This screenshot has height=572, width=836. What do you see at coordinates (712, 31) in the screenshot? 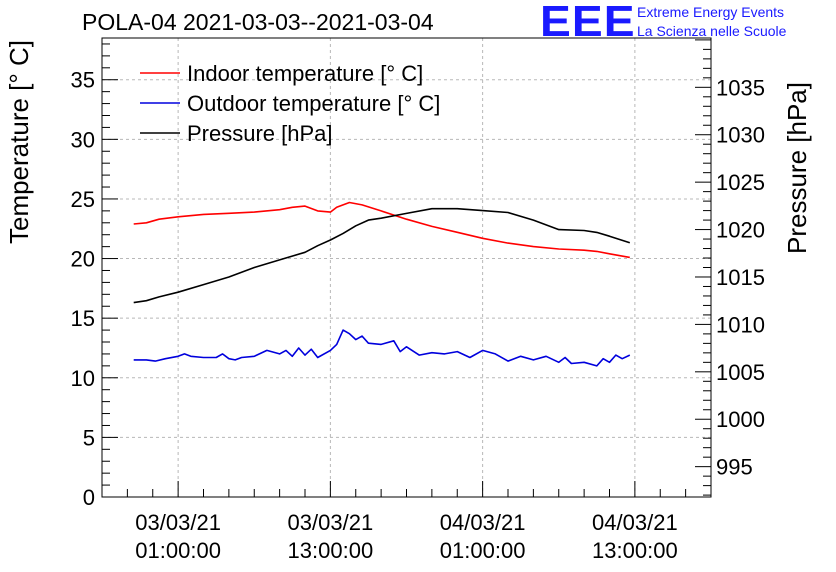
I see `brand-line-2: La Scienza nelle Scuole` at bounding box center [712, 31].